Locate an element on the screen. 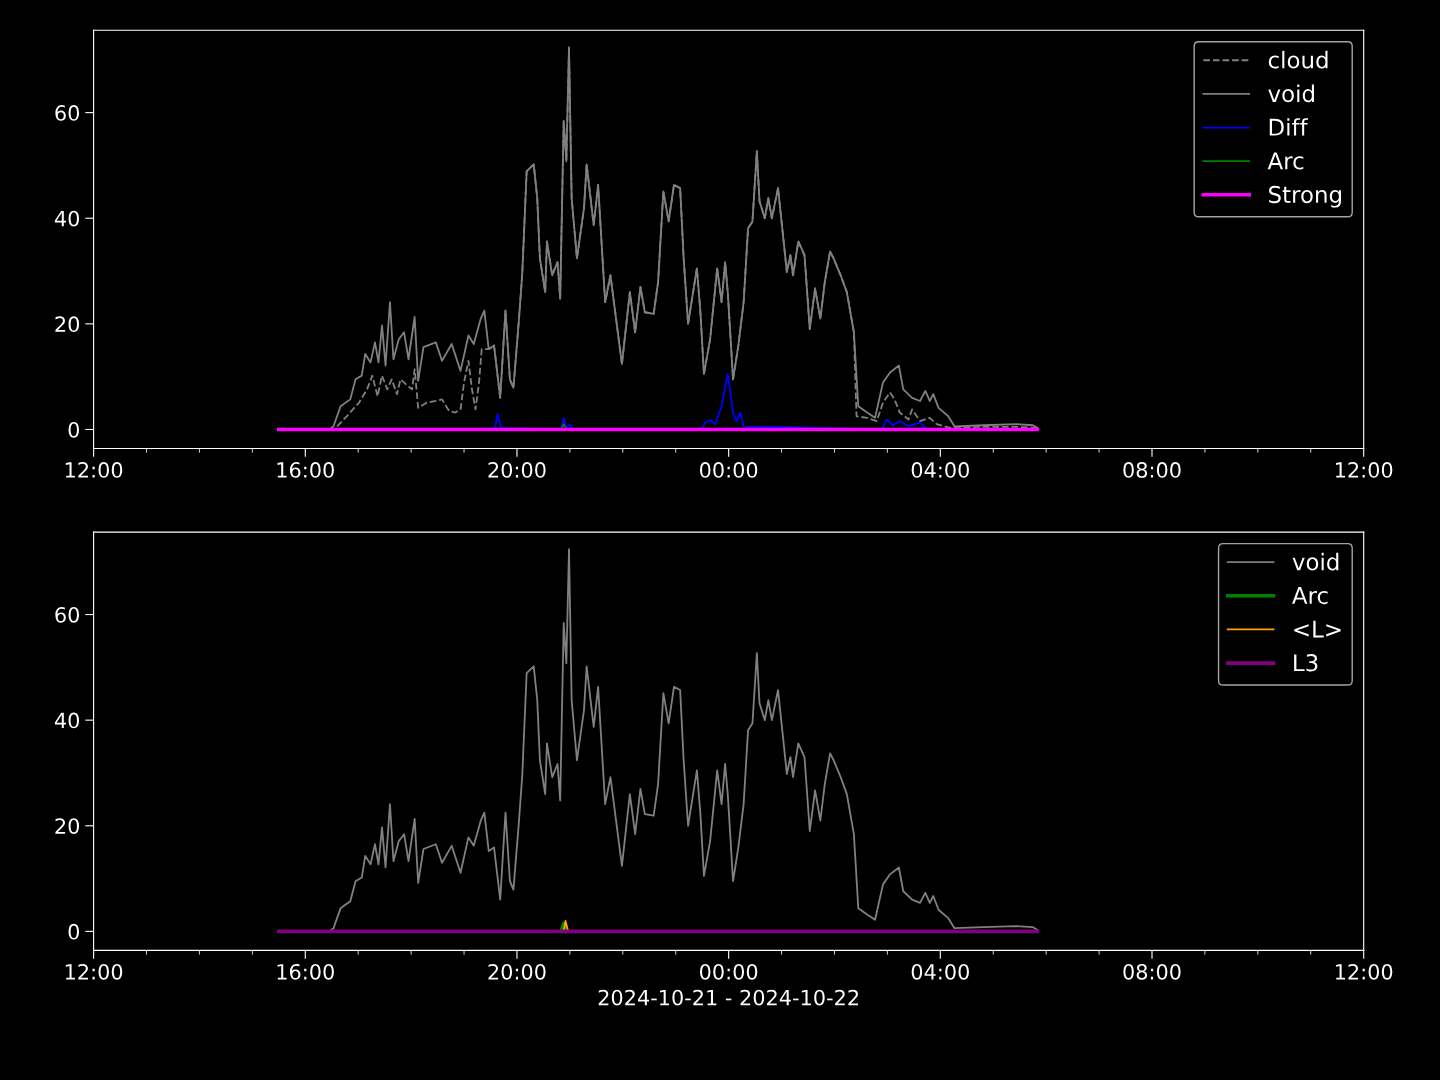 The image size is (1440, 1080). legend-label: Strong is located at coordinates (1305, 196).